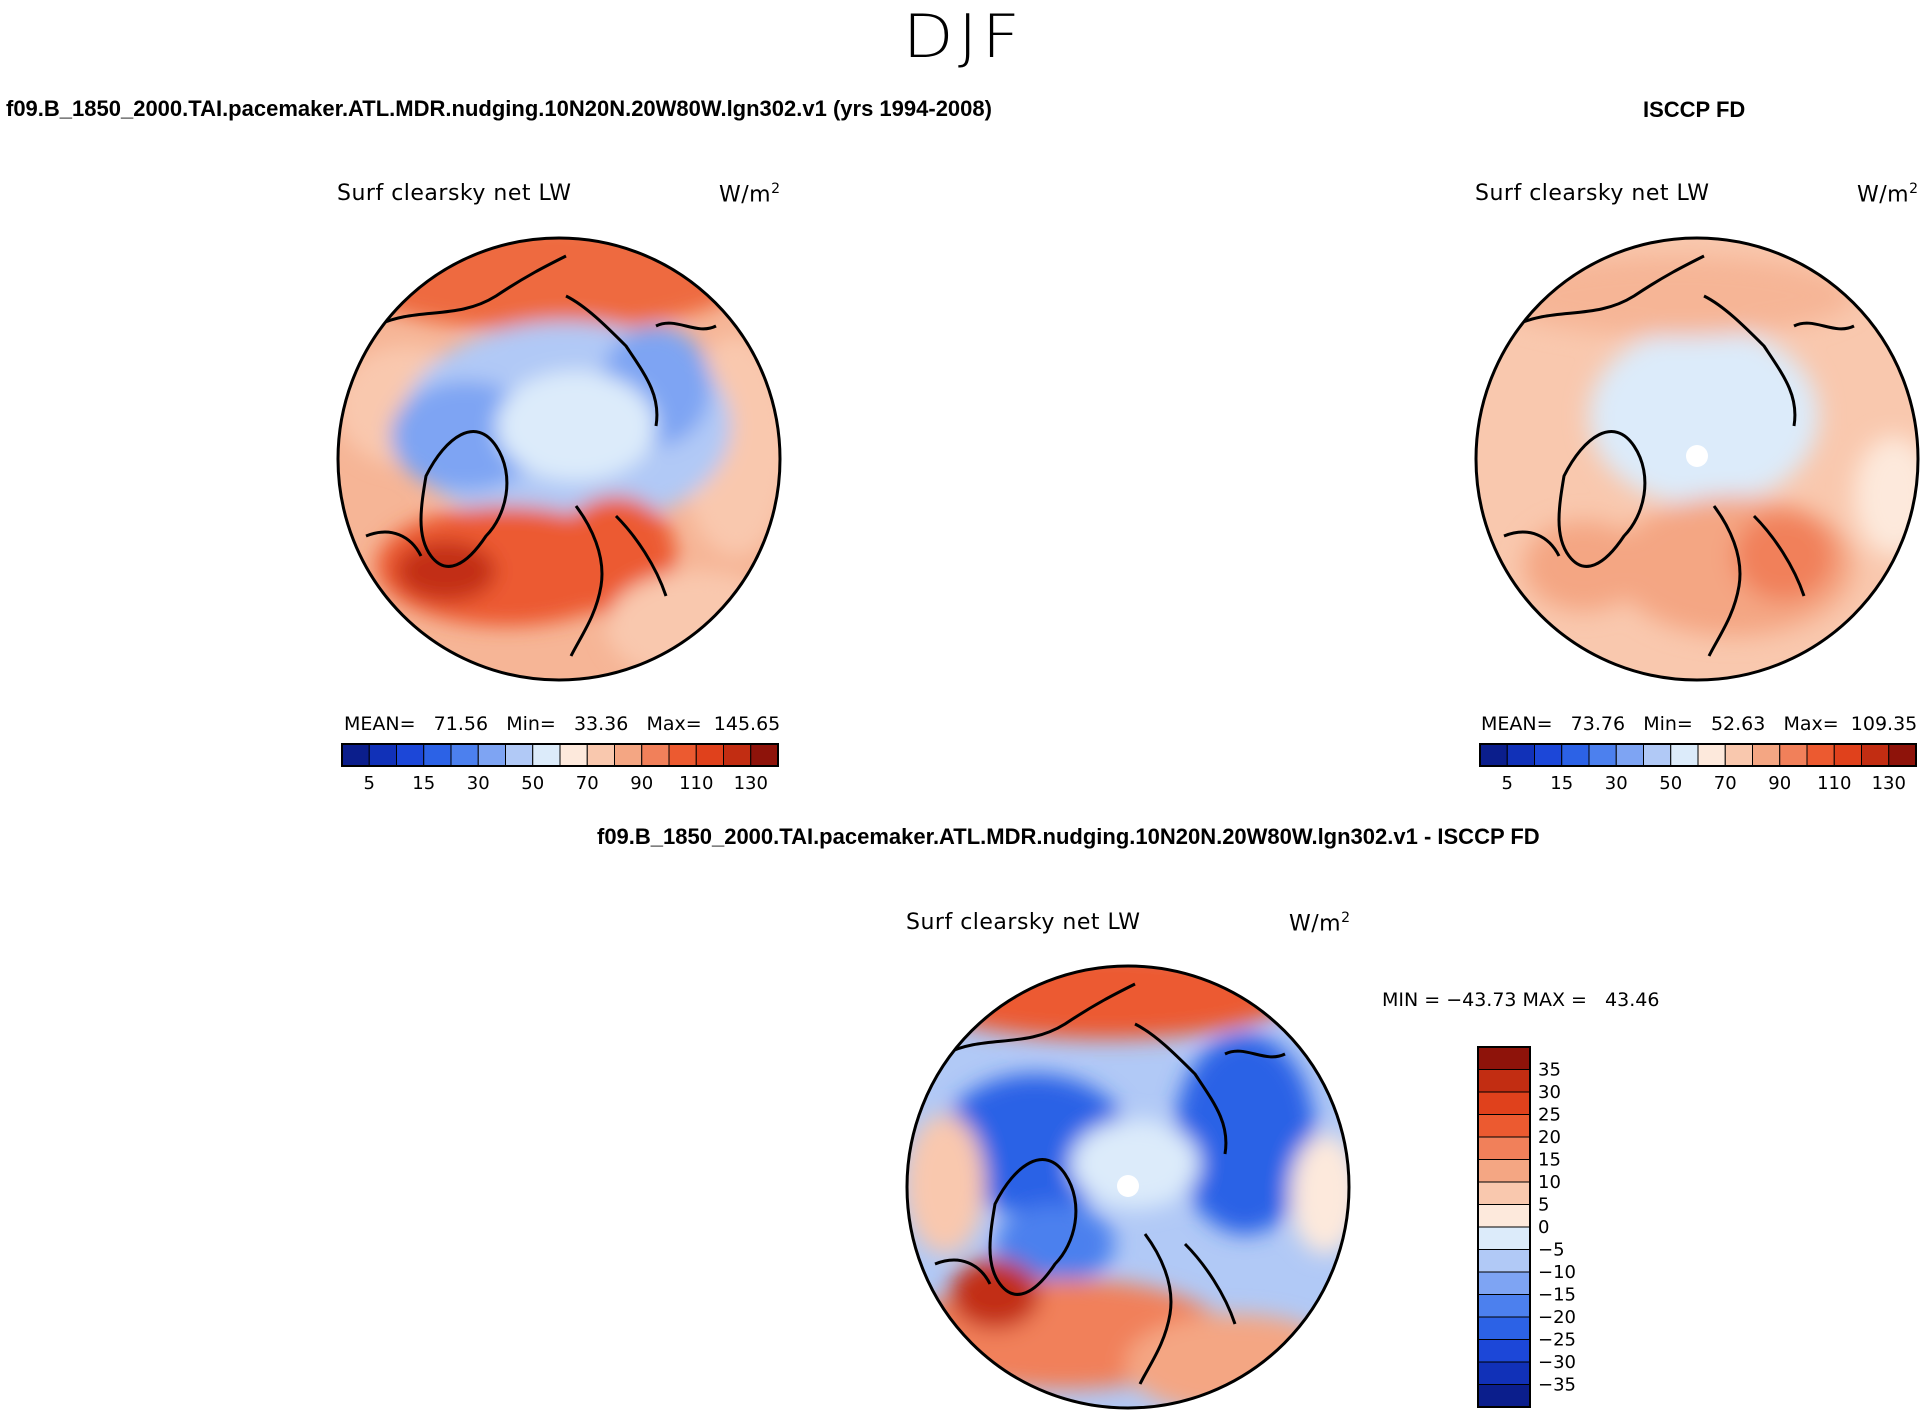 Image resolution: width=1927 pixels, height=1416 pixels. I want to click on colorbar-tick-label: 10, so click(1549, 1182).